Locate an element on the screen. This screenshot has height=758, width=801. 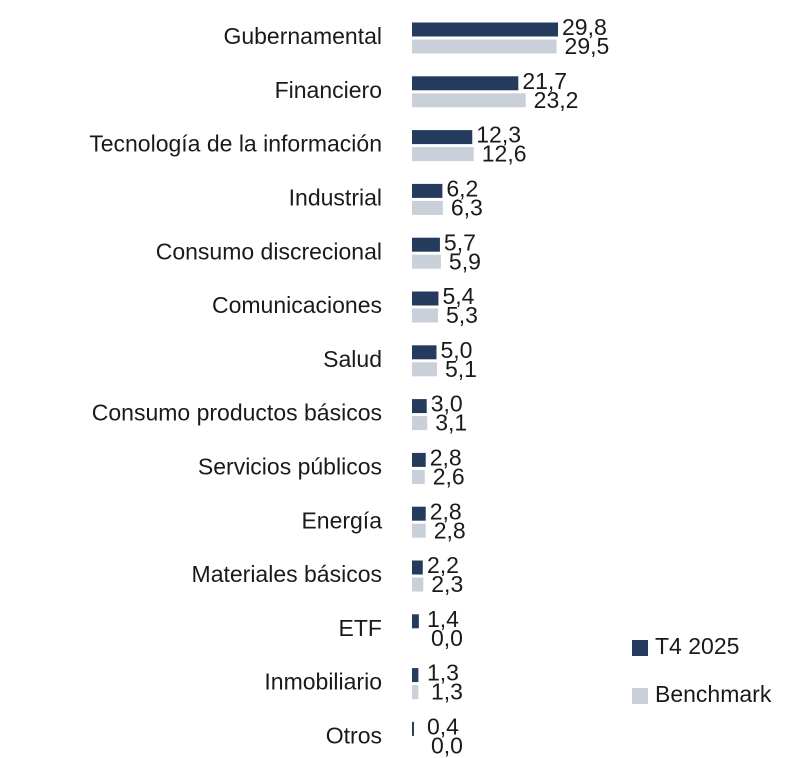
value-label: 0,4 is located at coordinates (443, 726).